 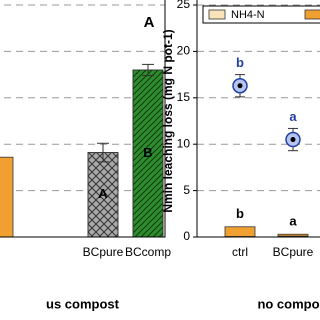 What do you see at coordinates (184, 97) in the screenshot?
I see `y-tick-label: 15` at bounding box center [184, 97].